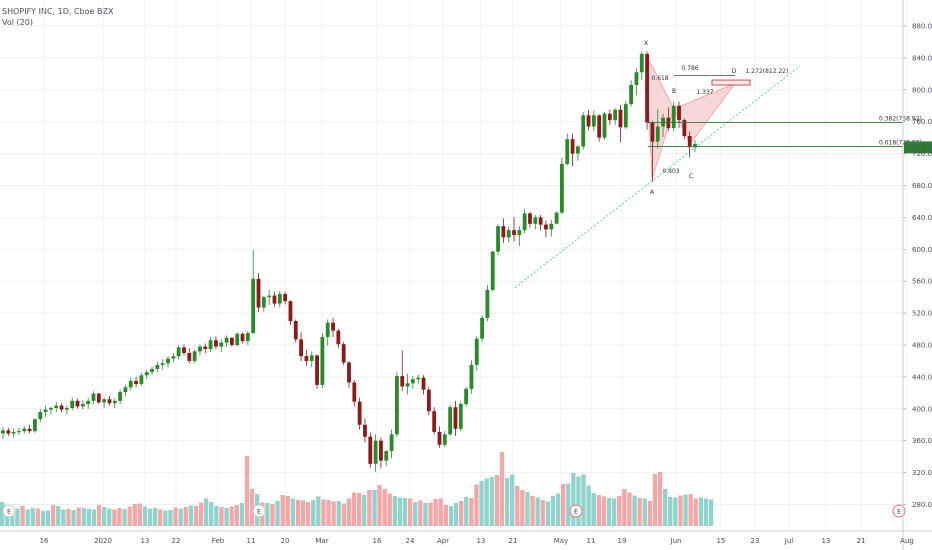  Describe the element at coordinates (922, 409) in the screenshot. I see `y-tick-label: 400.00` at that location.